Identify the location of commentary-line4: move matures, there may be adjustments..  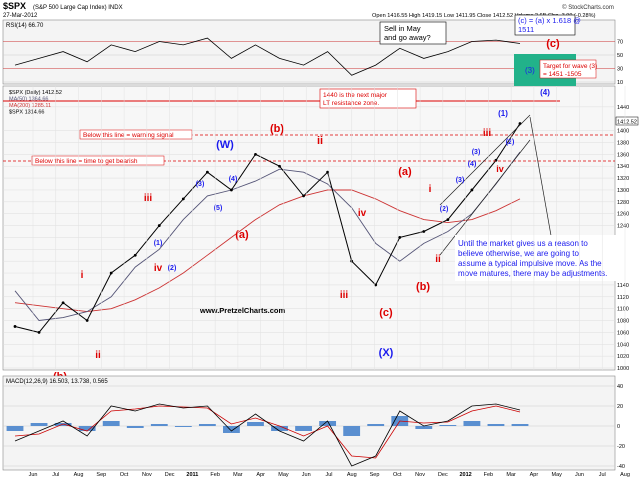
(532, 273).